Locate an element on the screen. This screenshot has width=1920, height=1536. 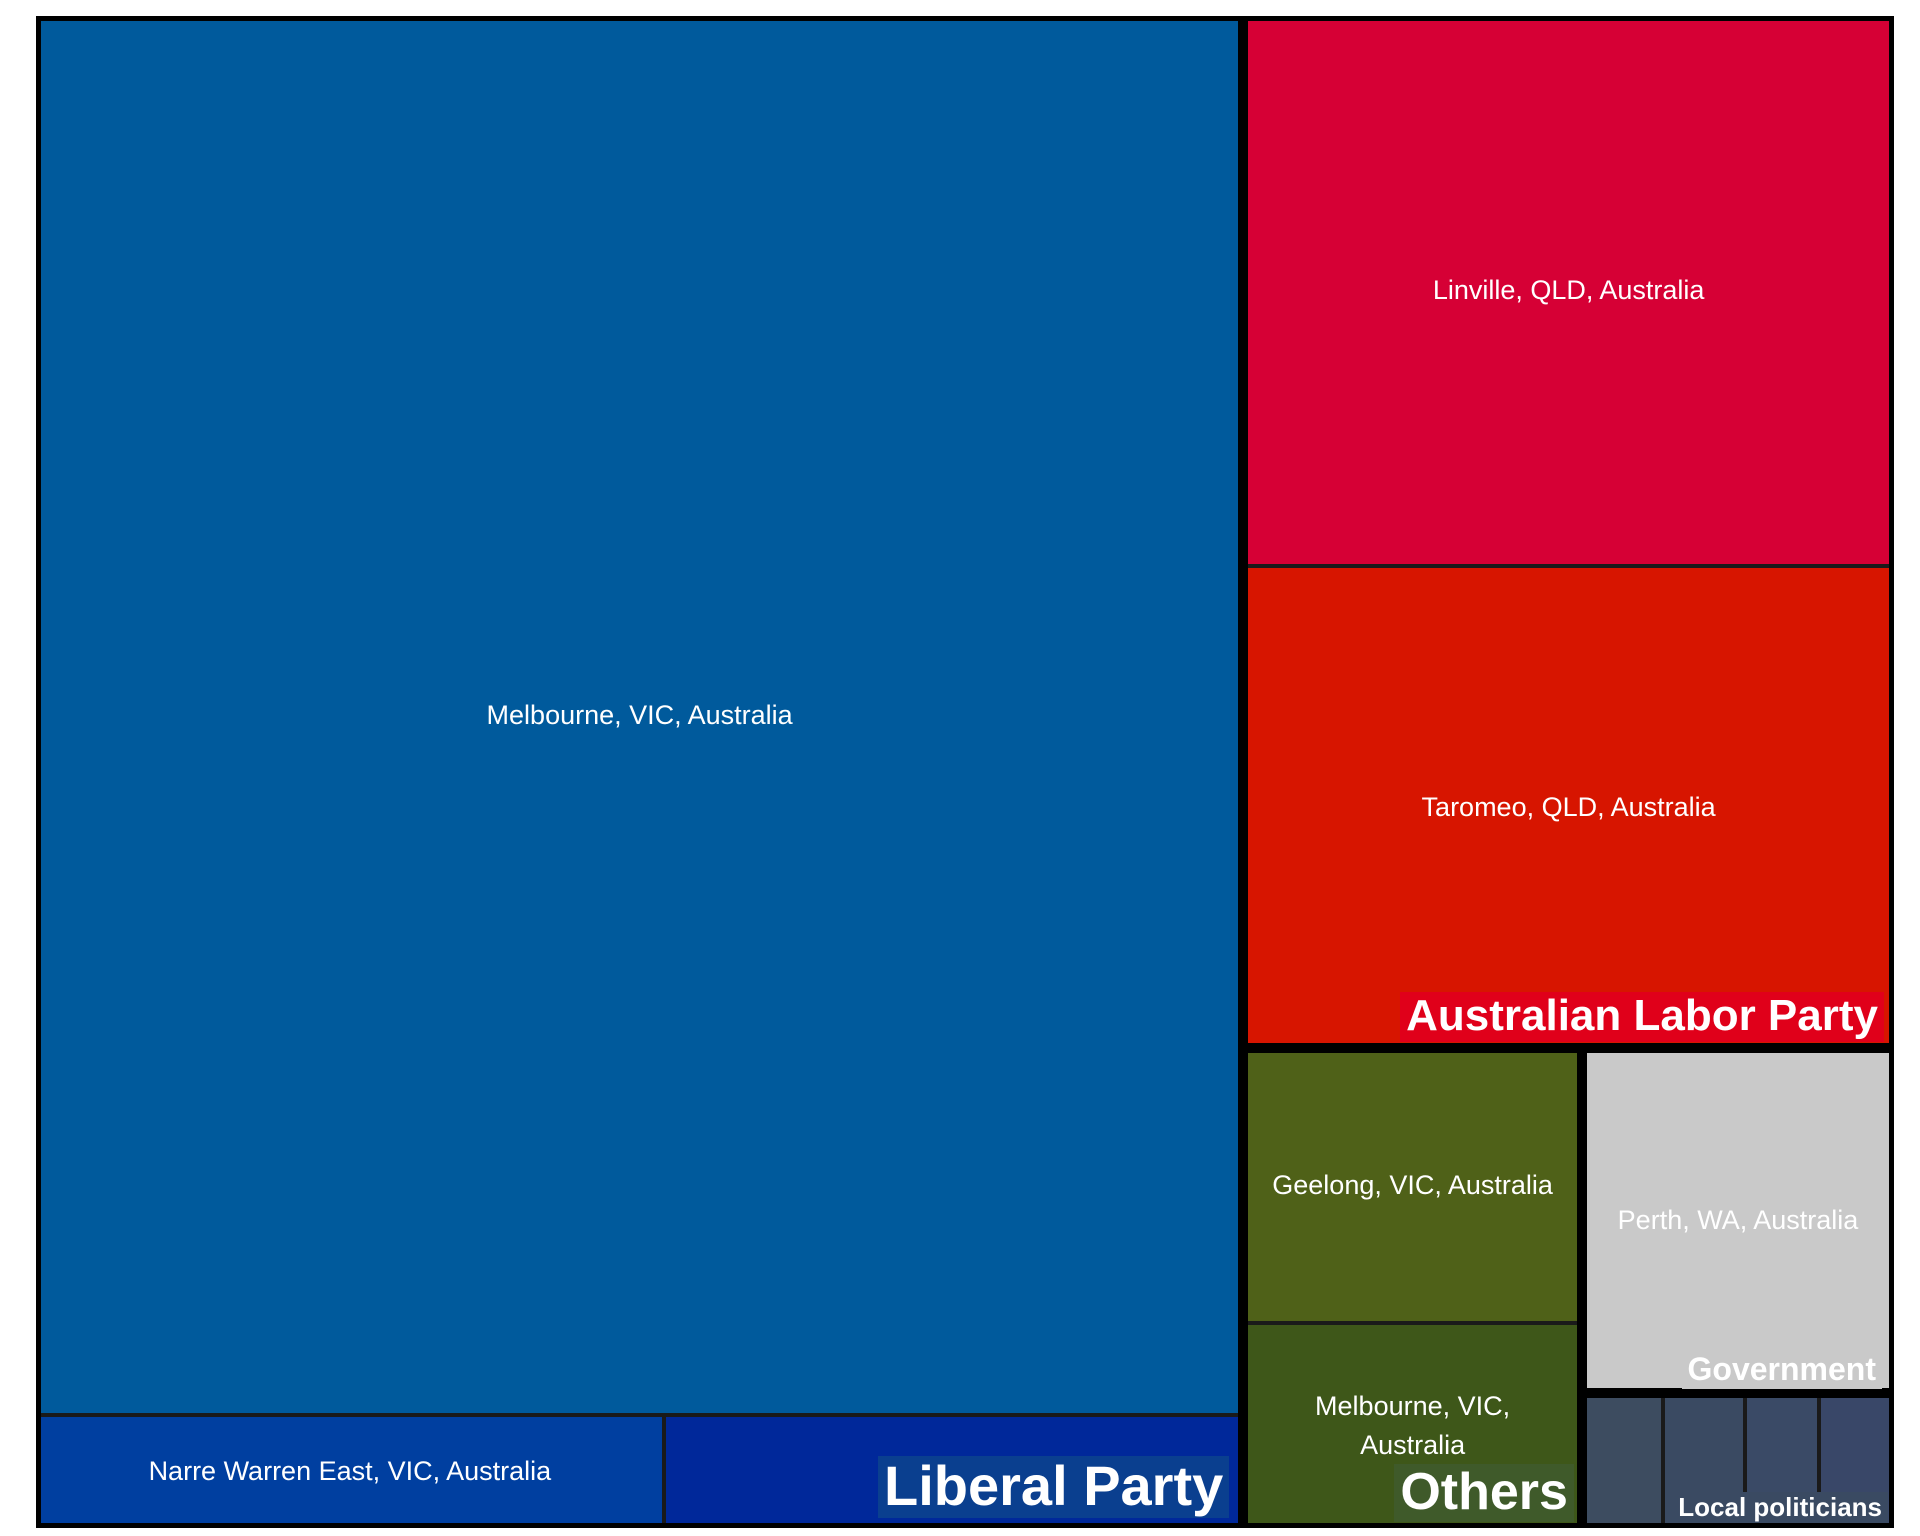
tile-others-melbourne: Melbourne, VIC, Australia is located at coordinates (1412, 1425).